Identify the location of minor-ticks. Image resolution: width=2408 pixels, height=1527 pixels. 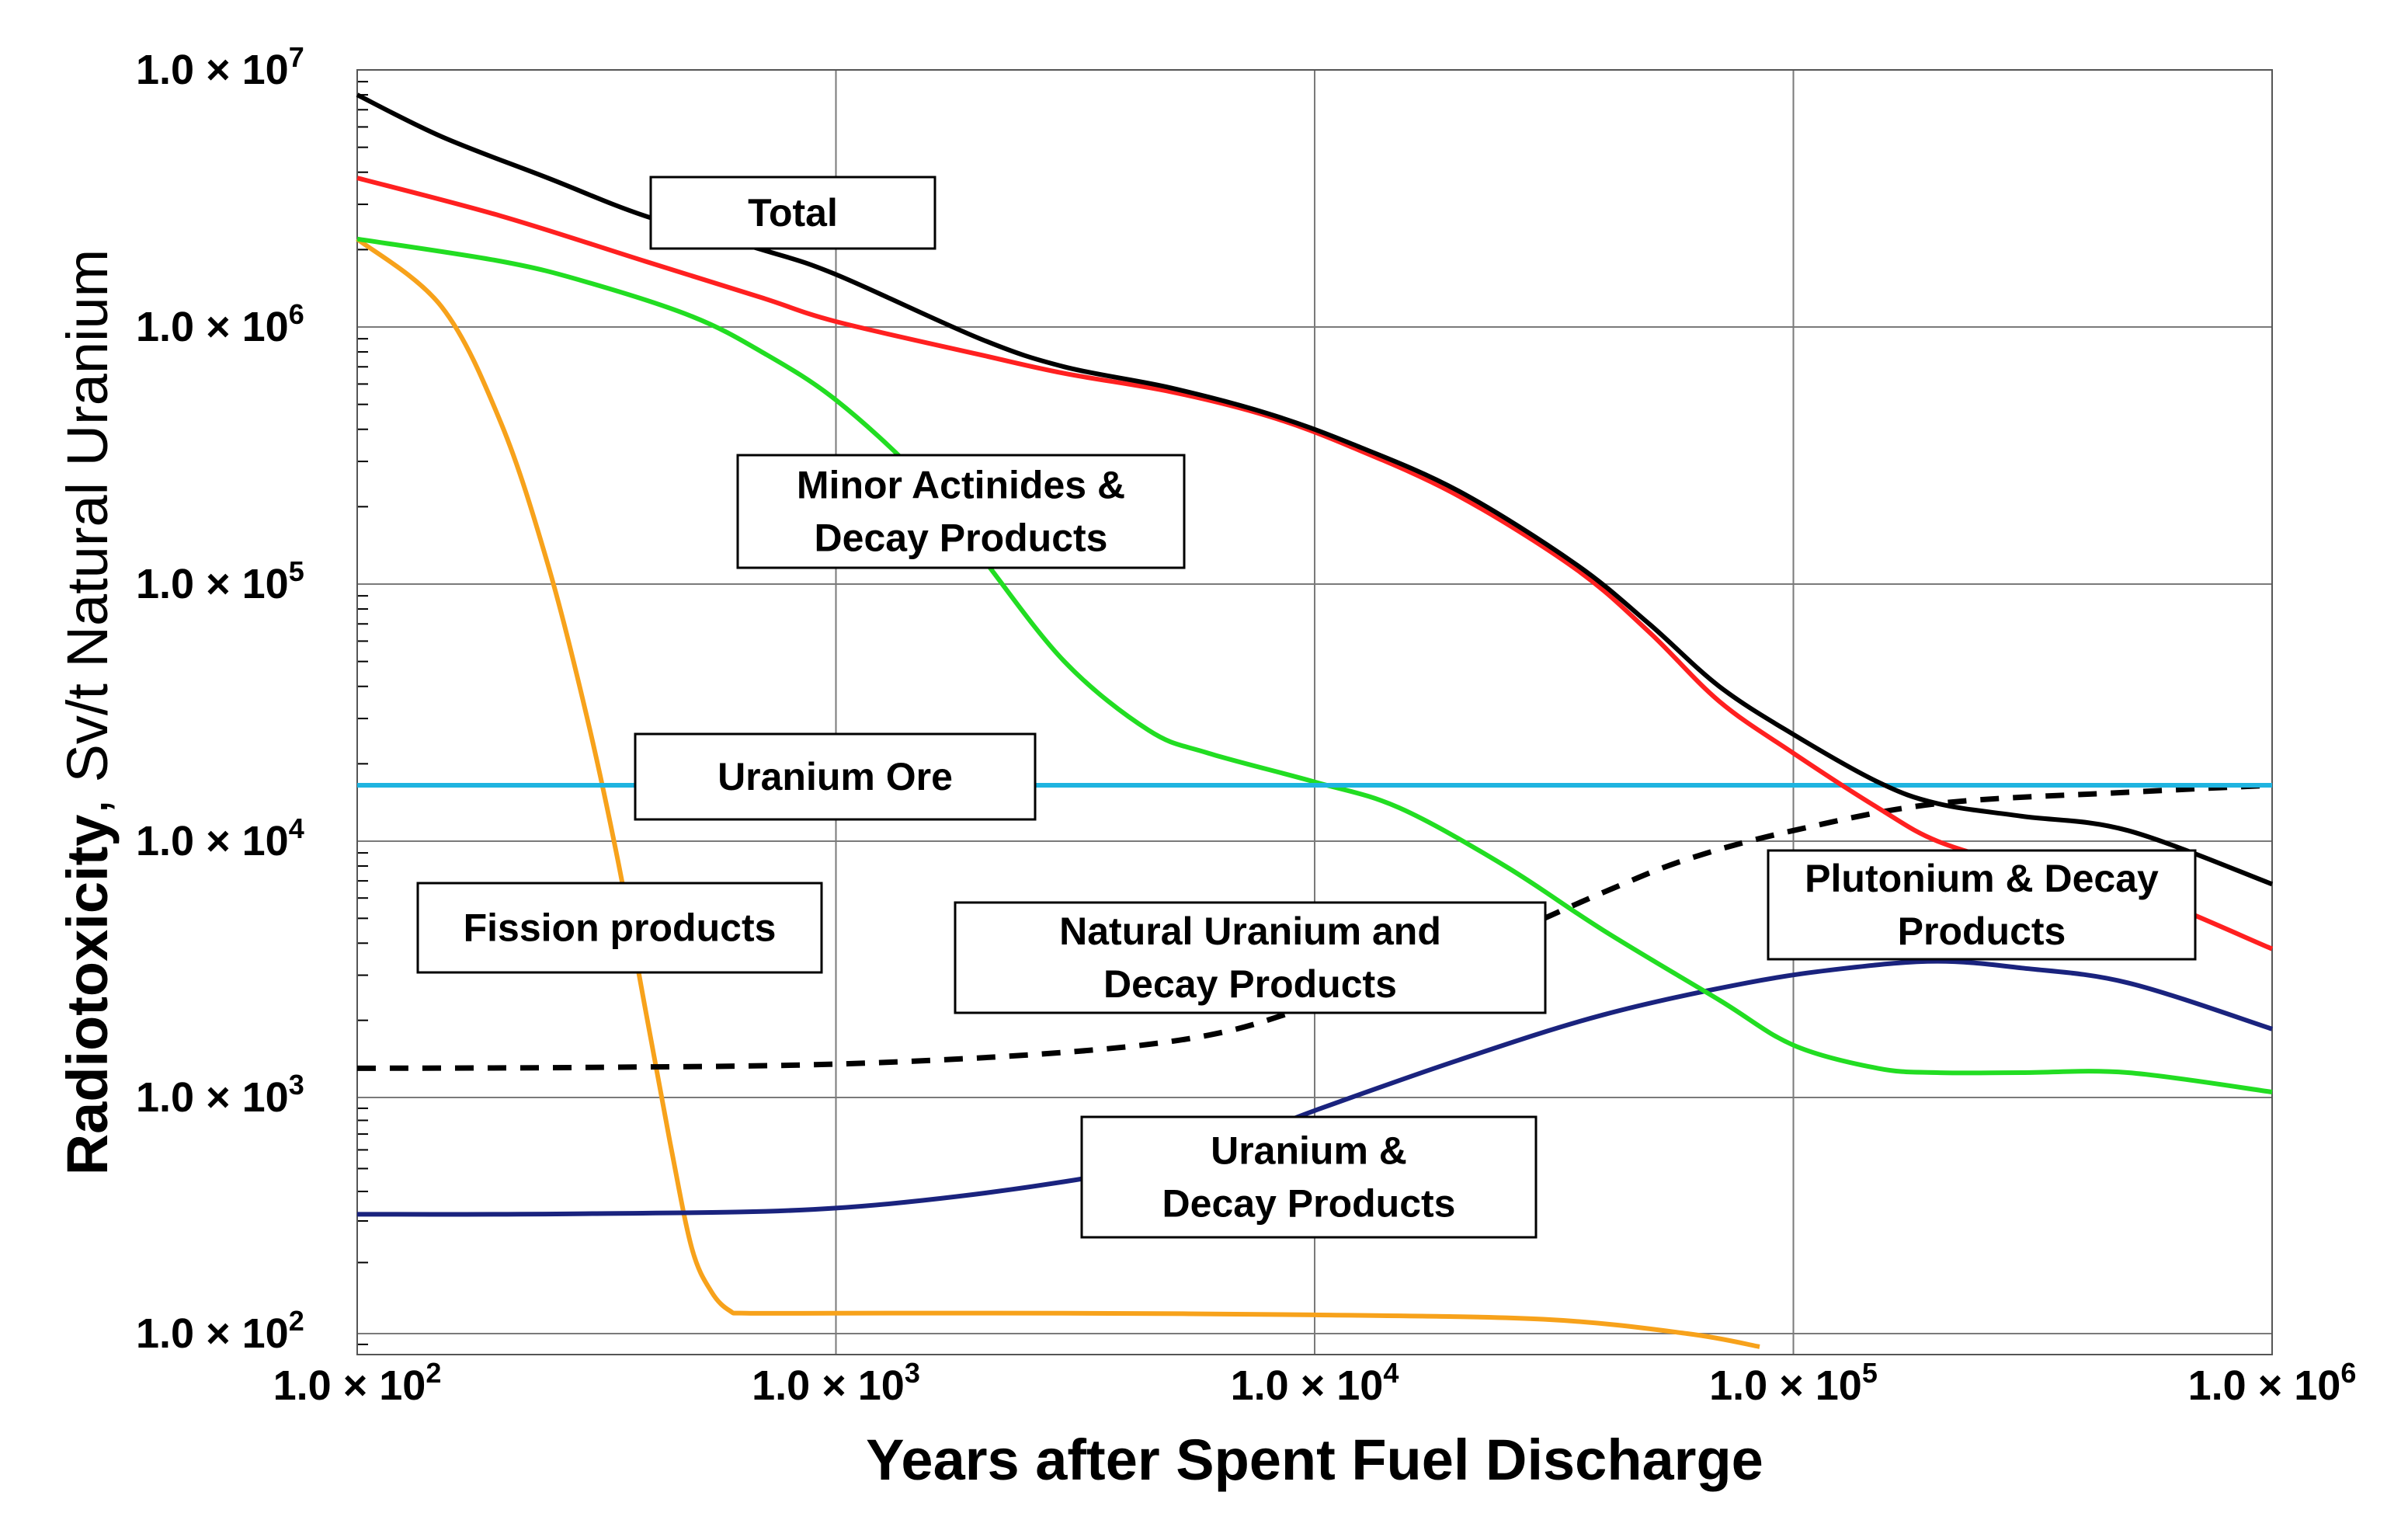
(362, 713).